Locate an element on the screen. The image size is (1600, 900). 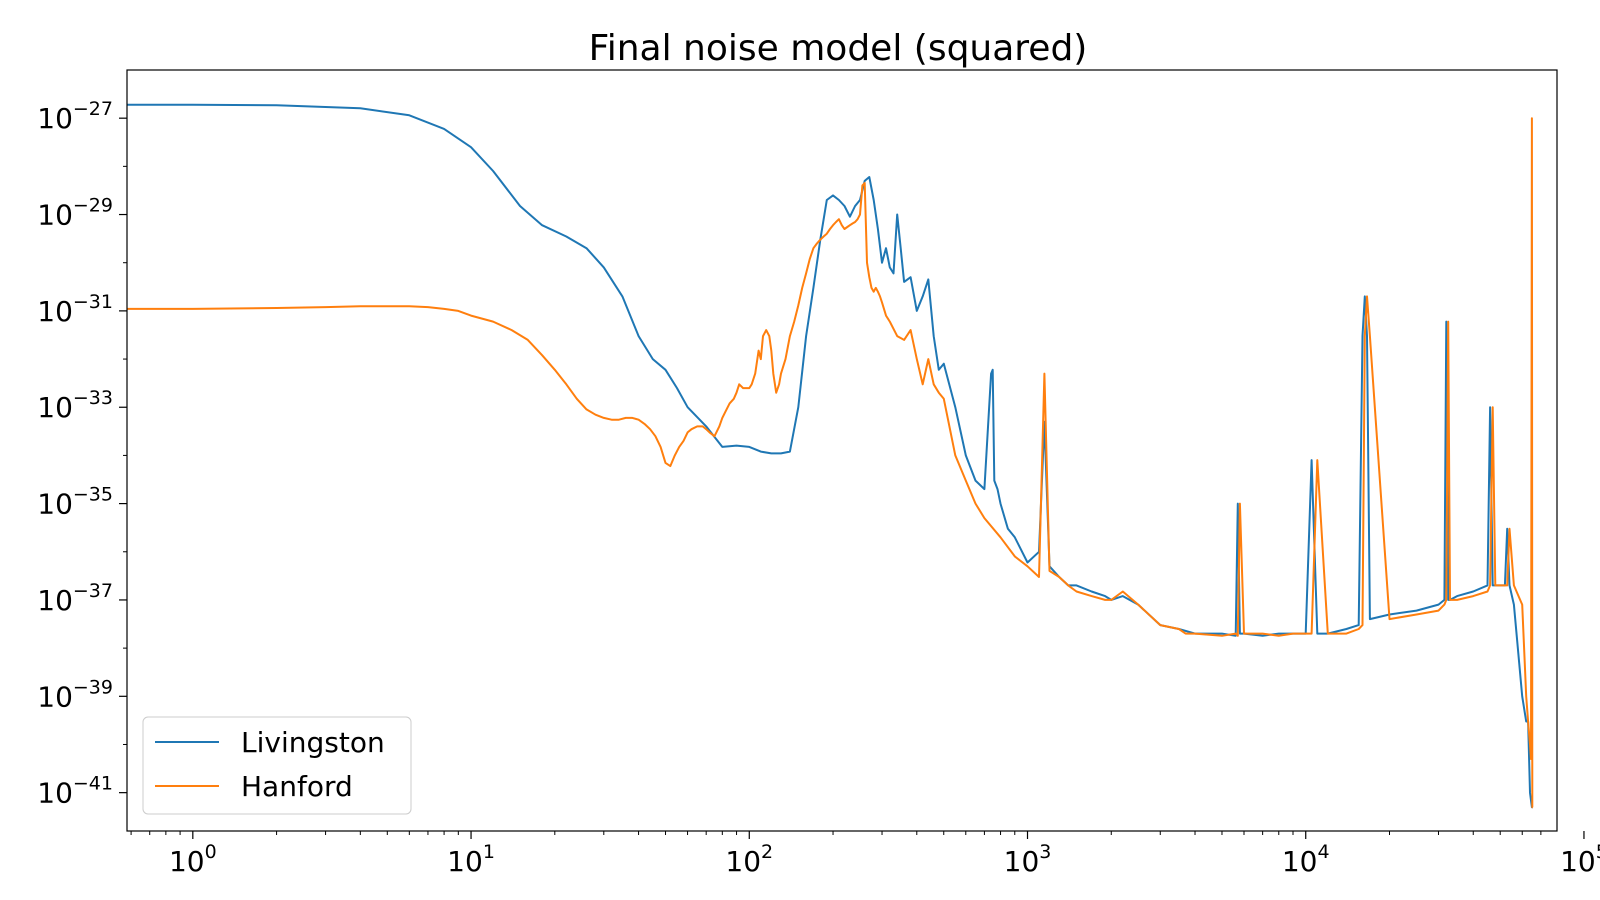
x-tick-label: 10² is located at coordinates (749, 859).